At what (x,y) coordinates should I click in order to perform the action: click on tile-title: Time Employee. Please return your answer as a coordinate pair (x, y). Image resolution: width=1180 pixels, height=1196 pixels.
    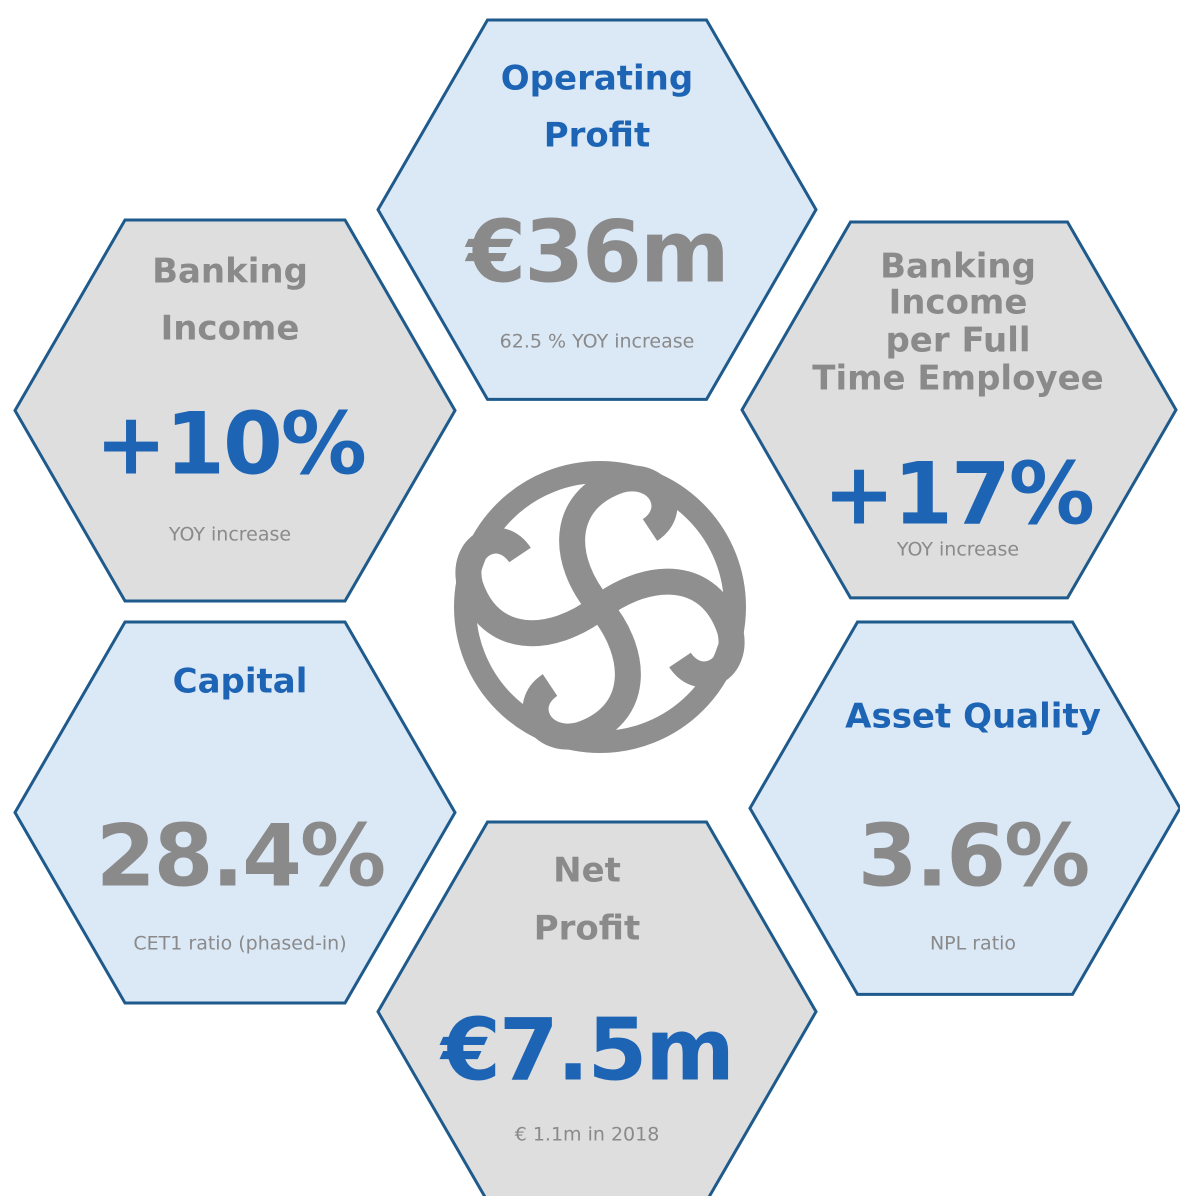
    Looking at the image, I should click on (957, 379).